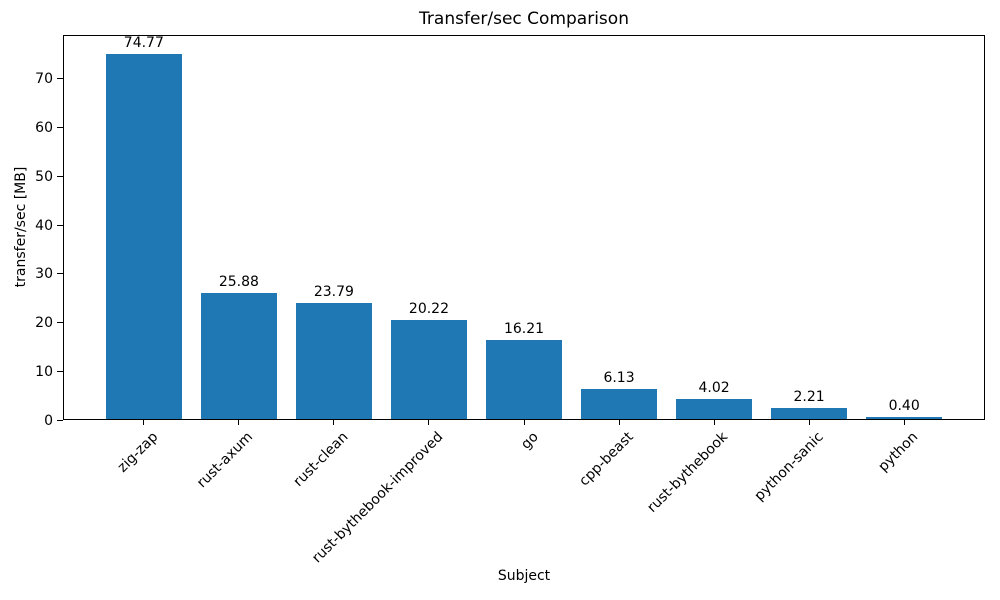 The height and width of the screenshot is (600, 1000). What do you see at coordinates (143, 236) in the screenshot?
I see `bar-zig-zap` at bounding box center [143, 236].